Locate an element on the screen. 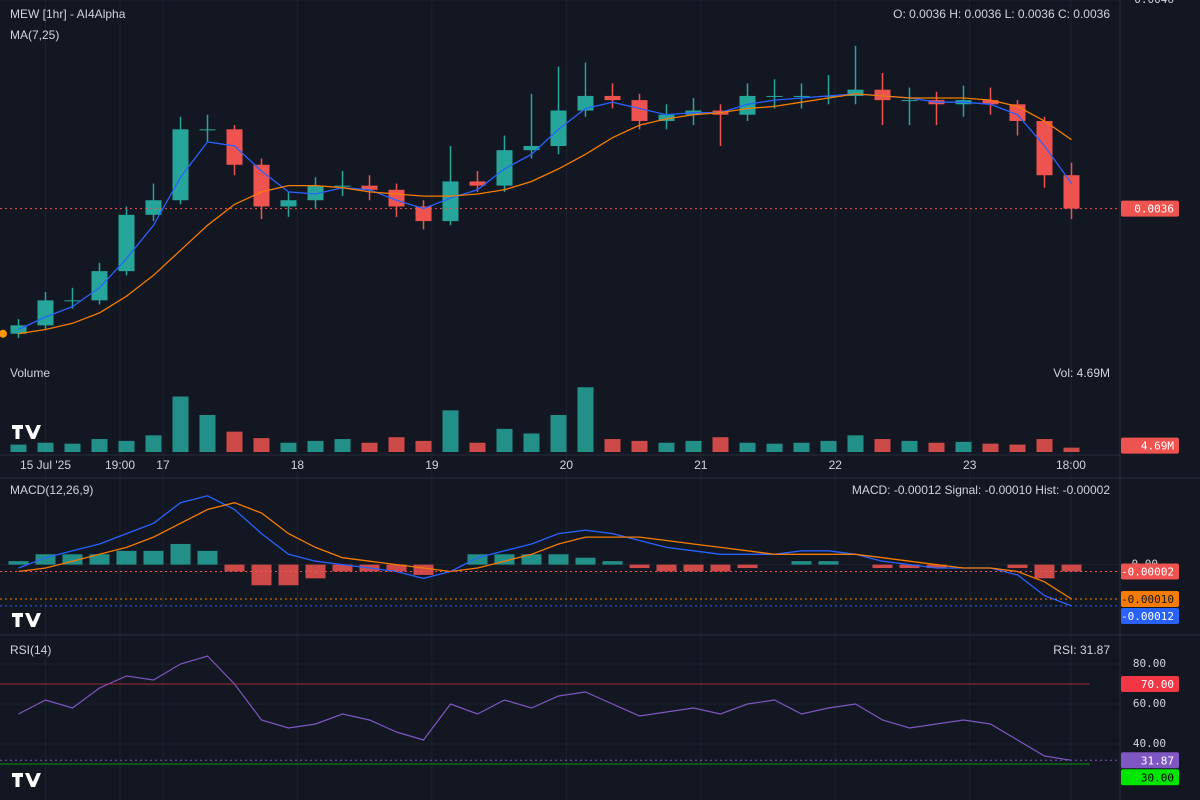 This screenshot has height=800, width=1200. logo-shape is located at coordinates (26, 432).